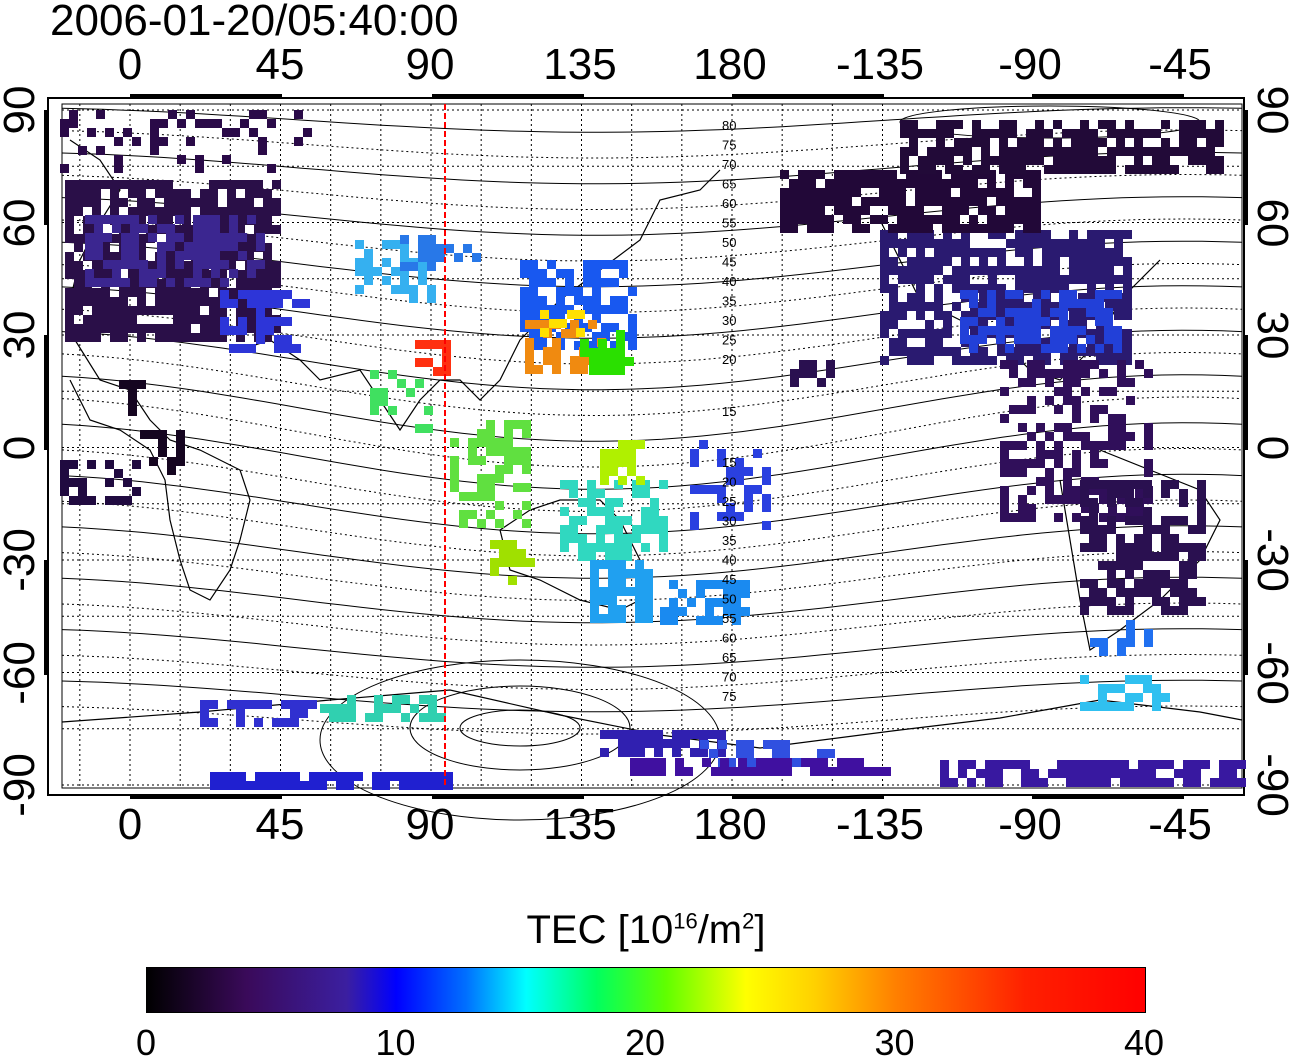 This screenshot has width=1292, height=1064. Describe the element at coordinates (729, 301) in the screenshot. I see `contour-label-north: 35` at that location.